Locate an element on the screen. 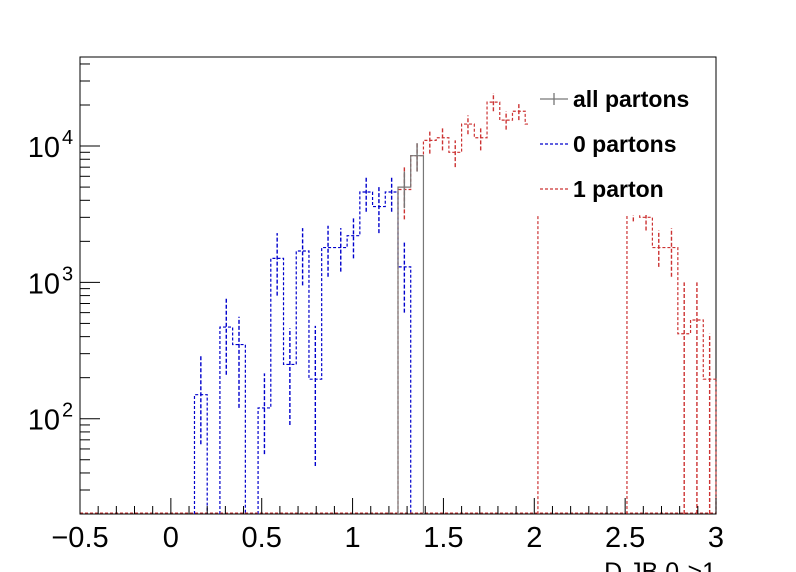 The width and height of the screenshot is (796, 572). x-tick-label: 0.5 is located at coordinates (262, 538).